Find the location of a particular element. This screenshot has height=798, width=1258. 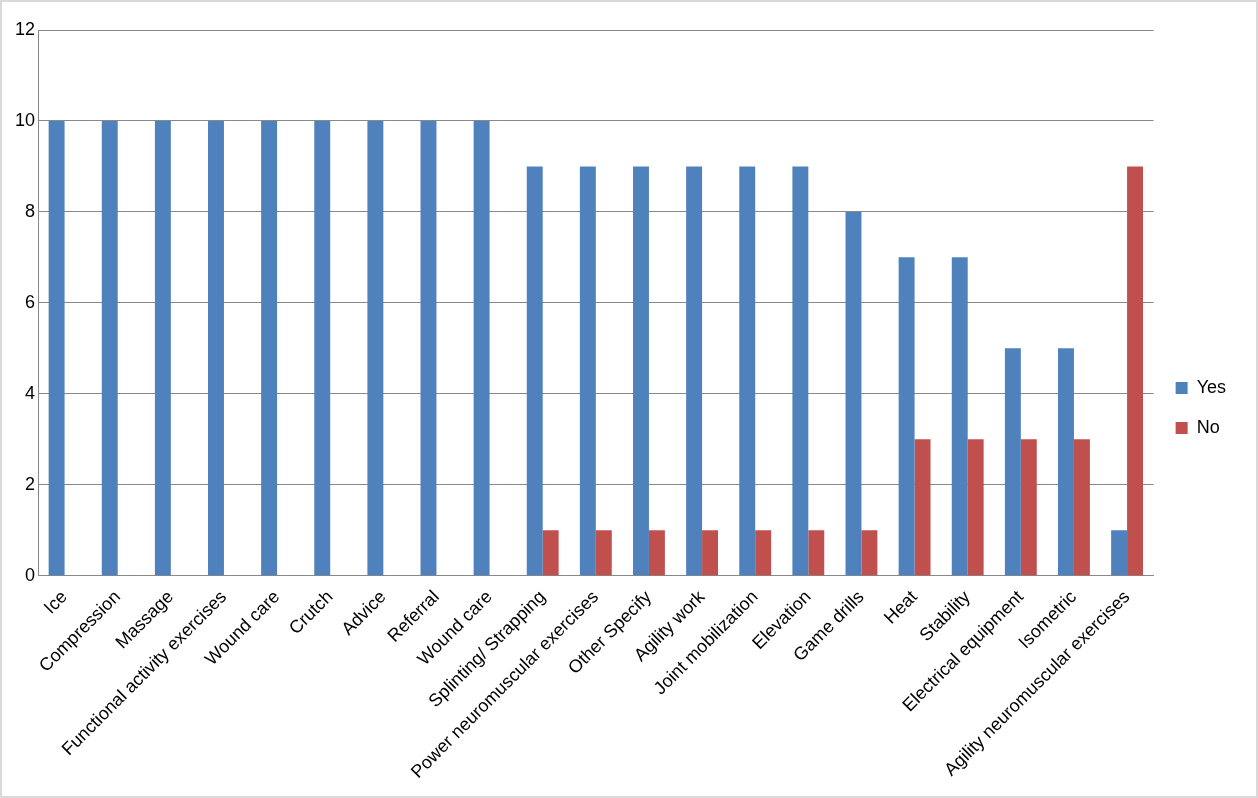

y-tick-label: 10 is located at coordinates (25, 119).